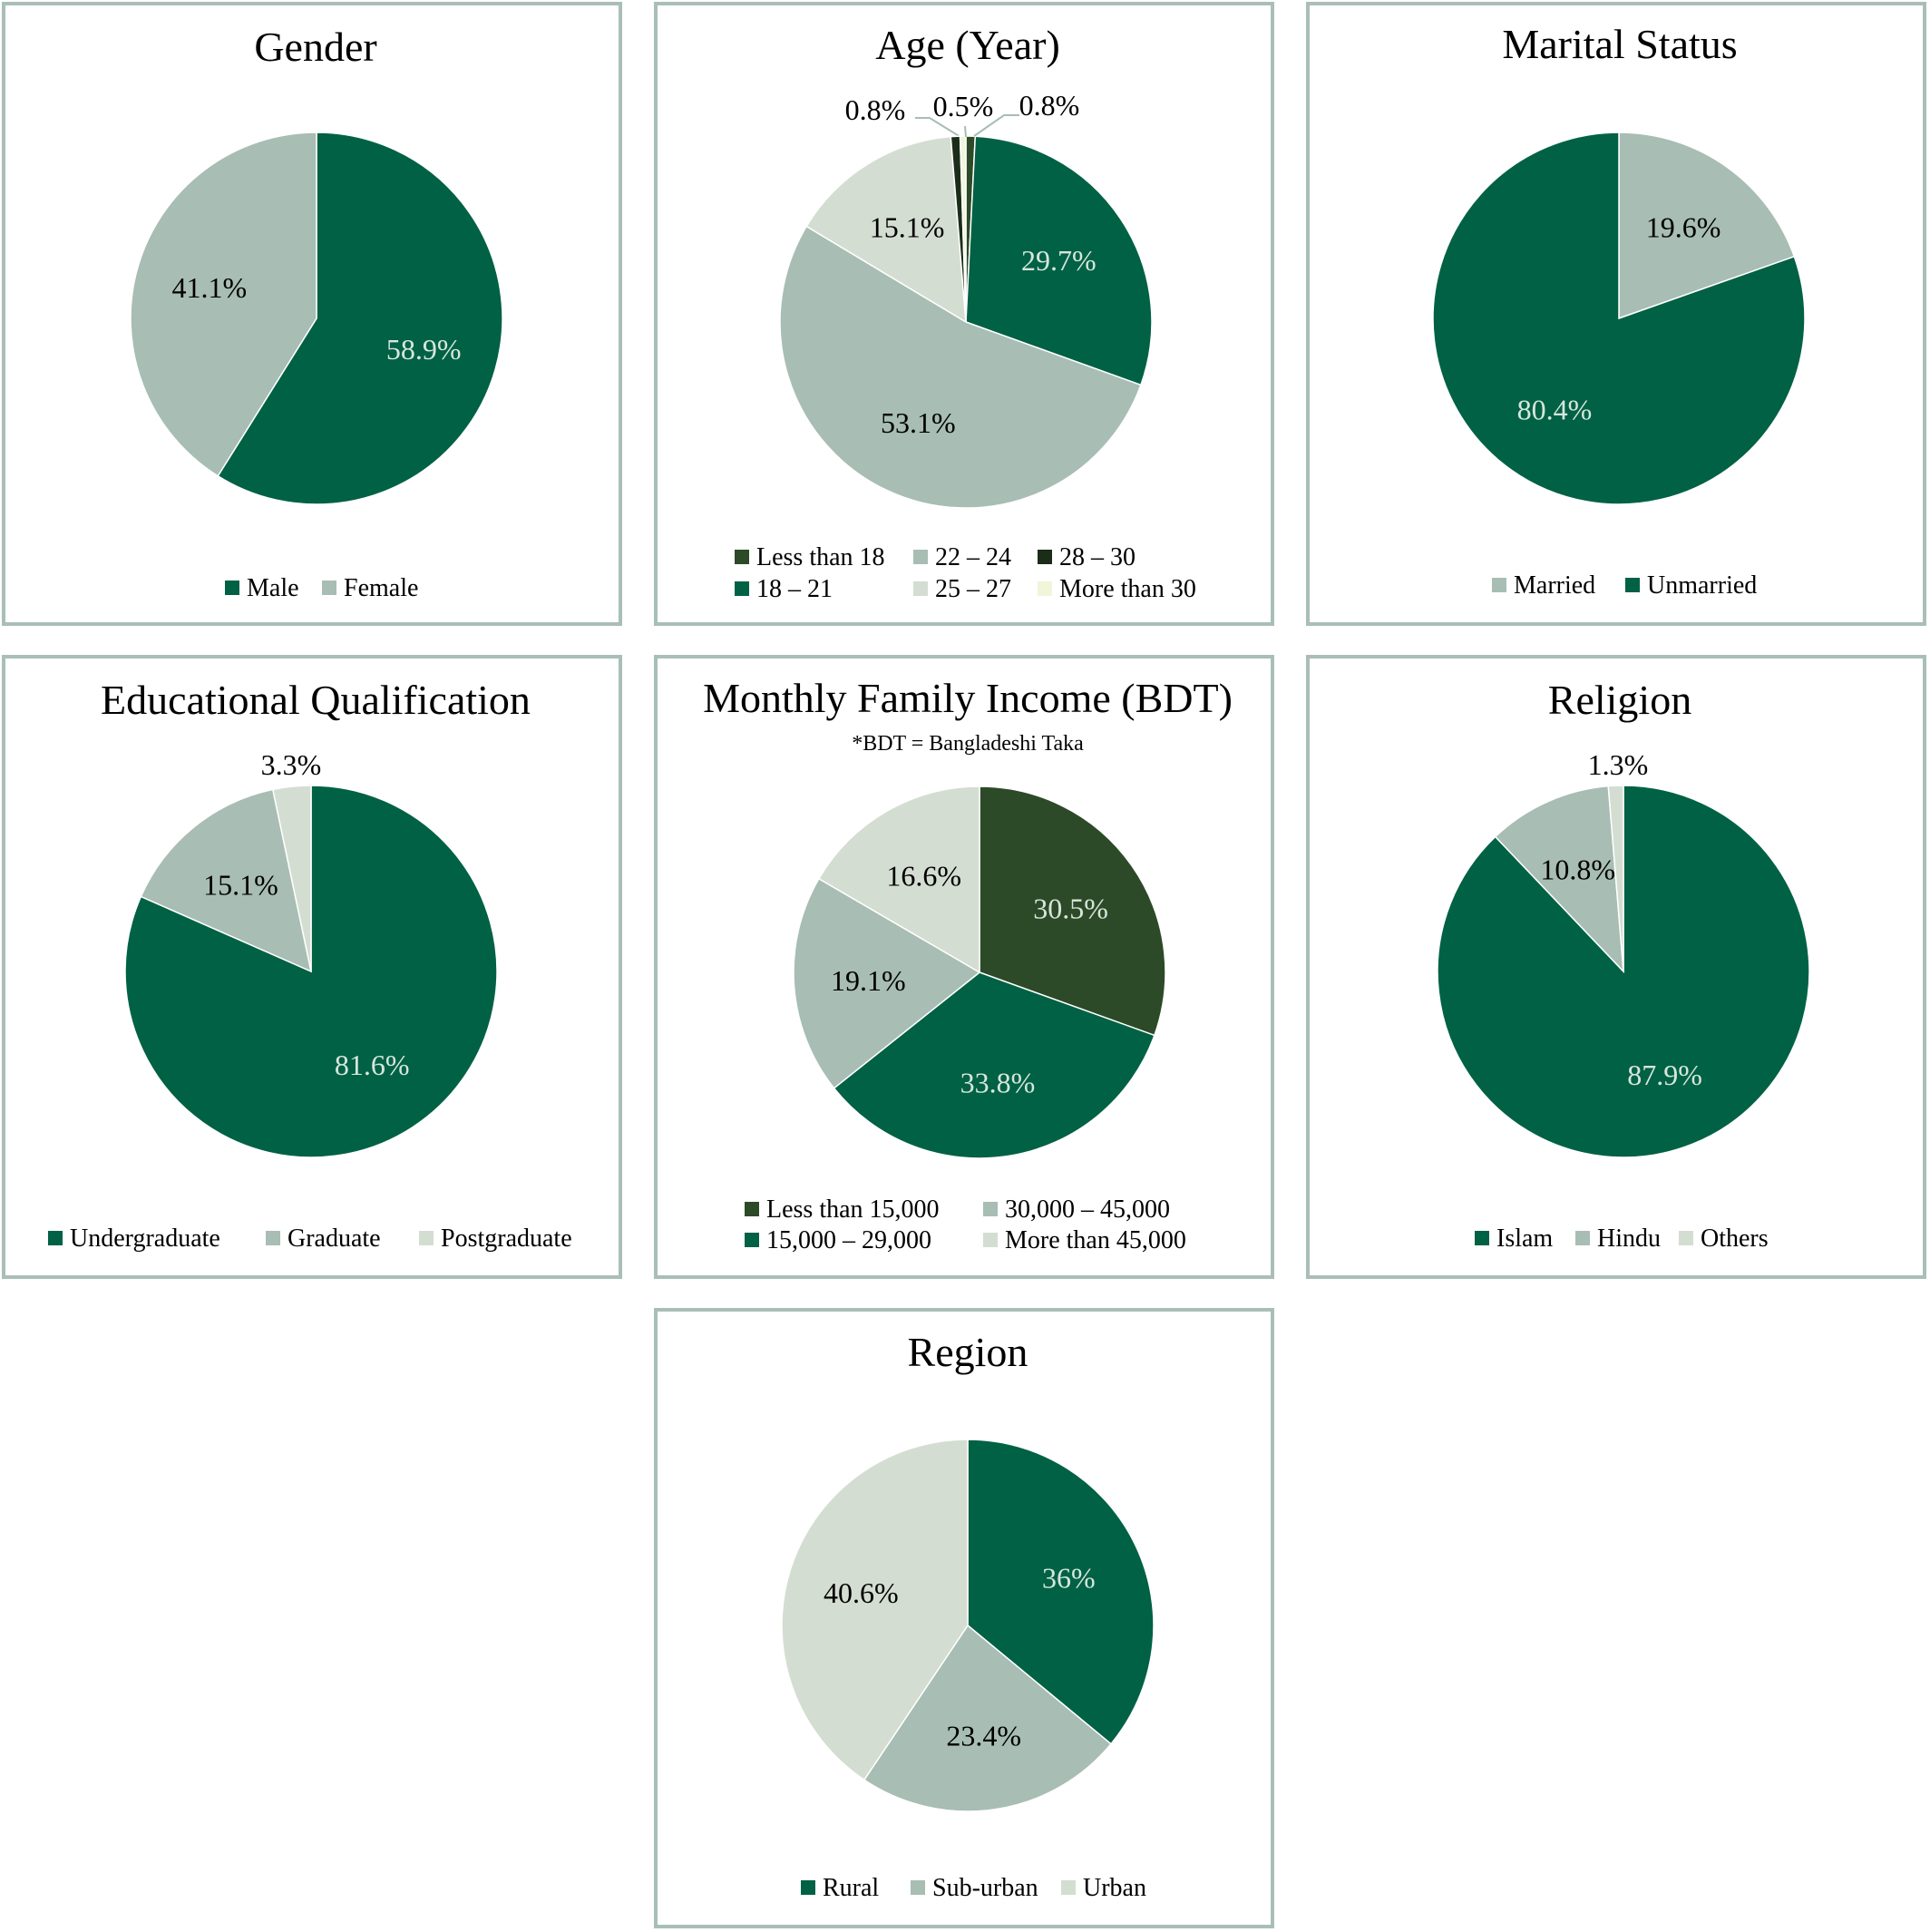  Describe the element at coordinates (1499, 585) in the screenshot. I see `legend-swatch-married` at that location.